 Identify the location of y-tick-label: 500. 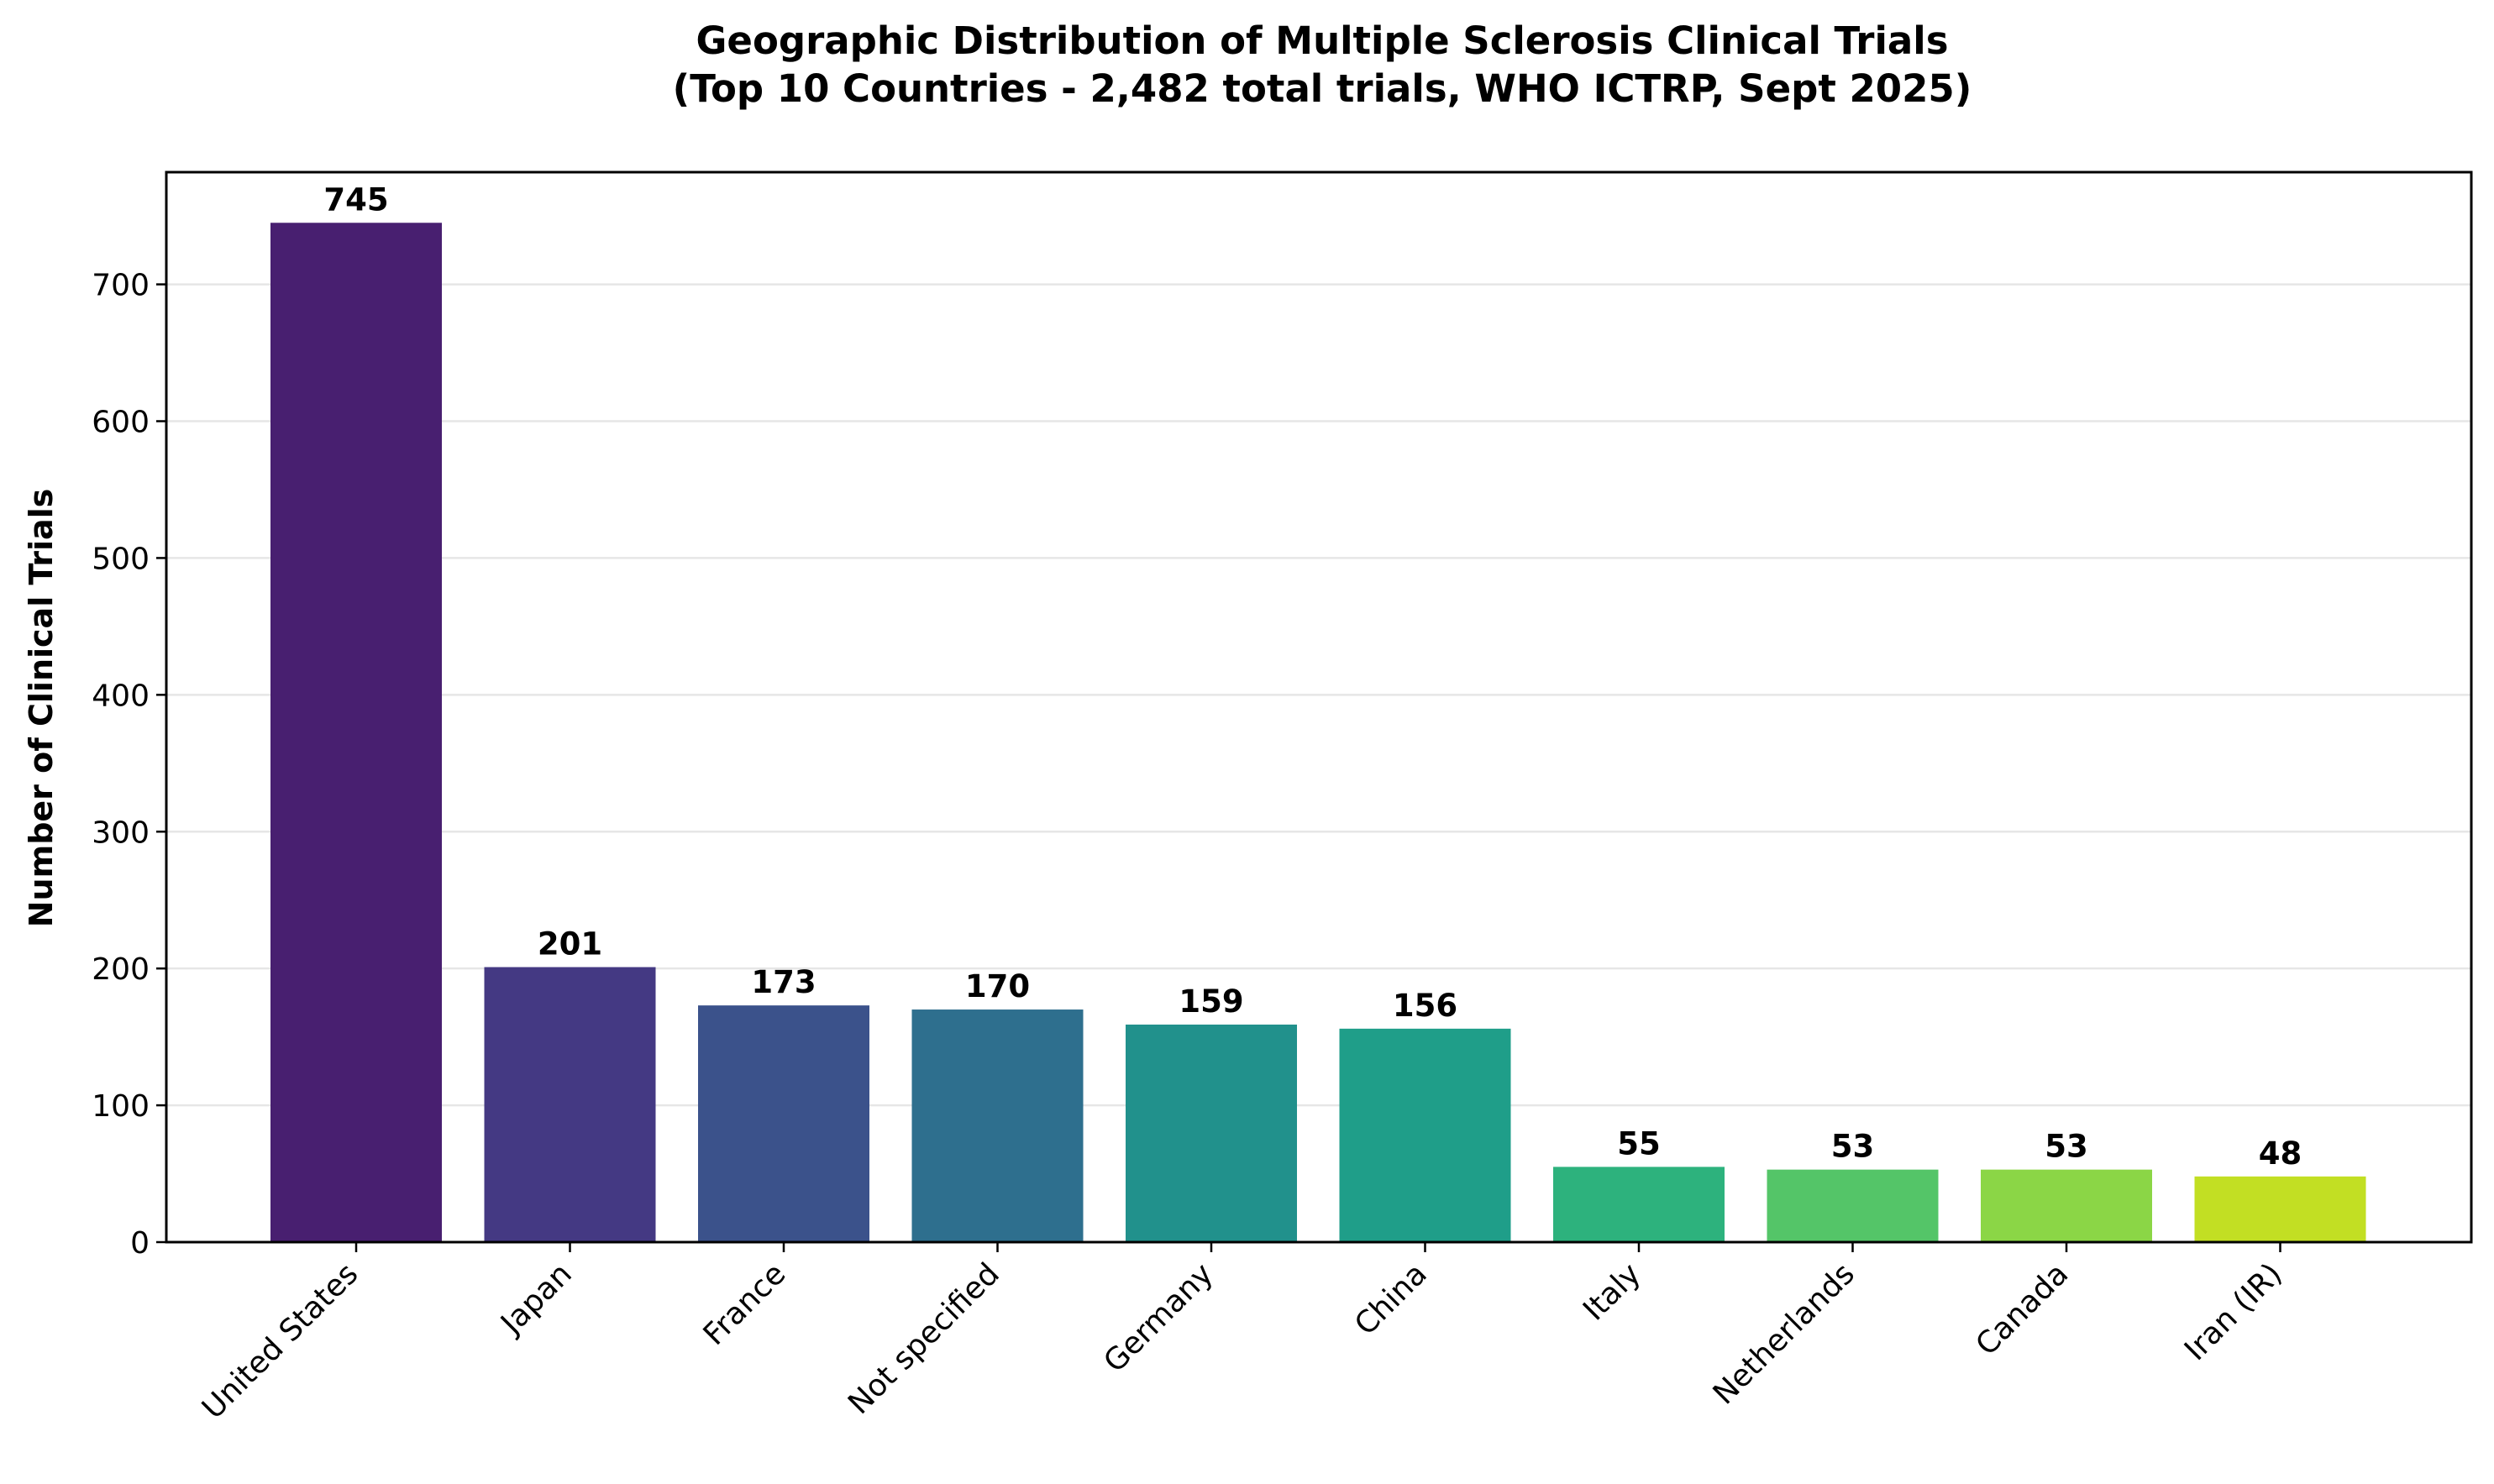
(121, 559).